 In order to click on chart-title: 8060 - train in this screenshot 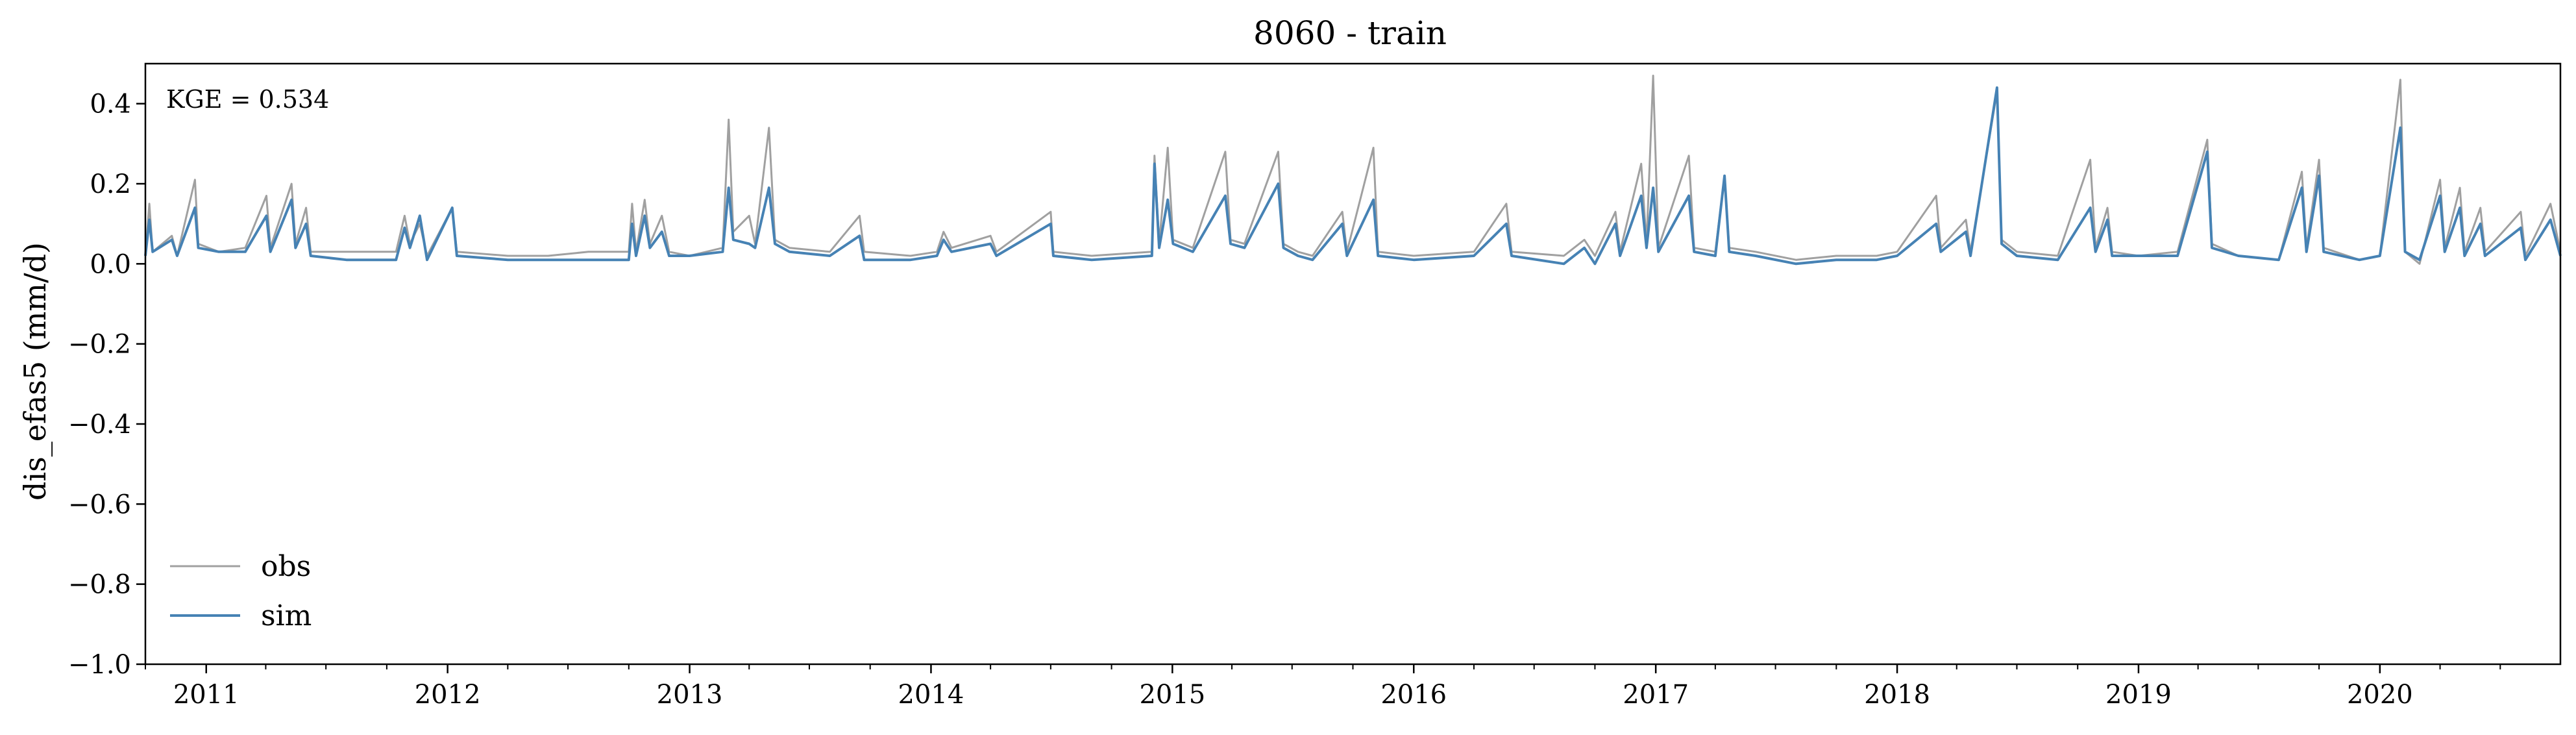, I will do `click(1350, 33)`.